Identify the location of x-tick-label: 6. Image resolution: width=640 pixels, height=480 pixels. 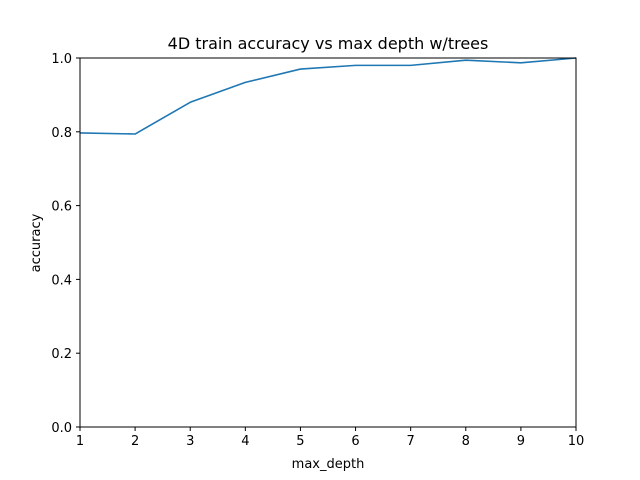
(355, 441).